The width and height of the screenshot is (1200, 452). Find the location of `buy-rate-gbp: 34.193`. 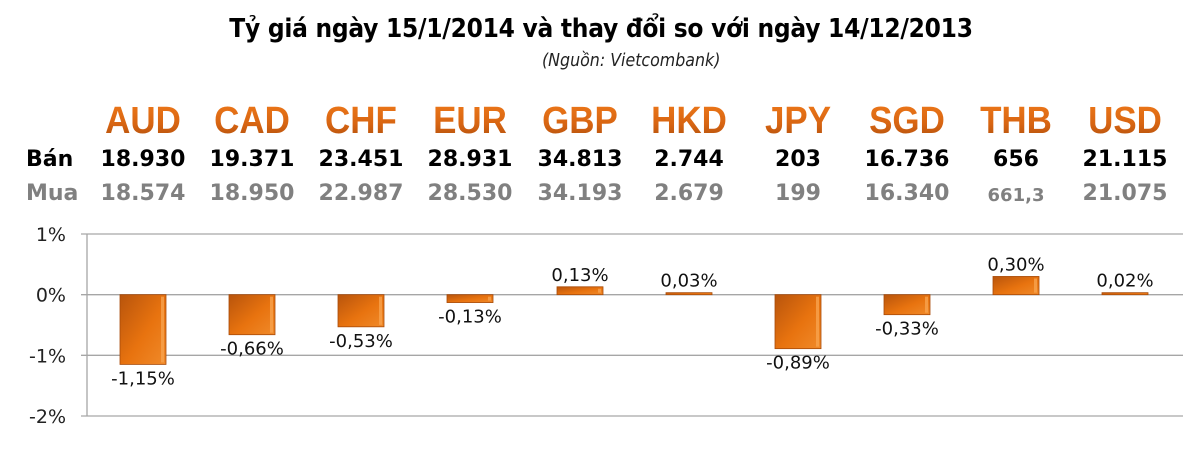

buy-rate-gbp: 34.193 is located at coordinates (580, 193).